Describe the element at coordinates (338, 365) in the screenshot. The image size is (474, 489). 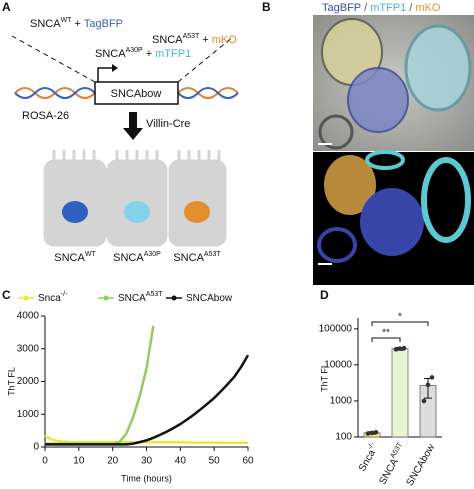
I see `y-tick-label: 10000` at that location.